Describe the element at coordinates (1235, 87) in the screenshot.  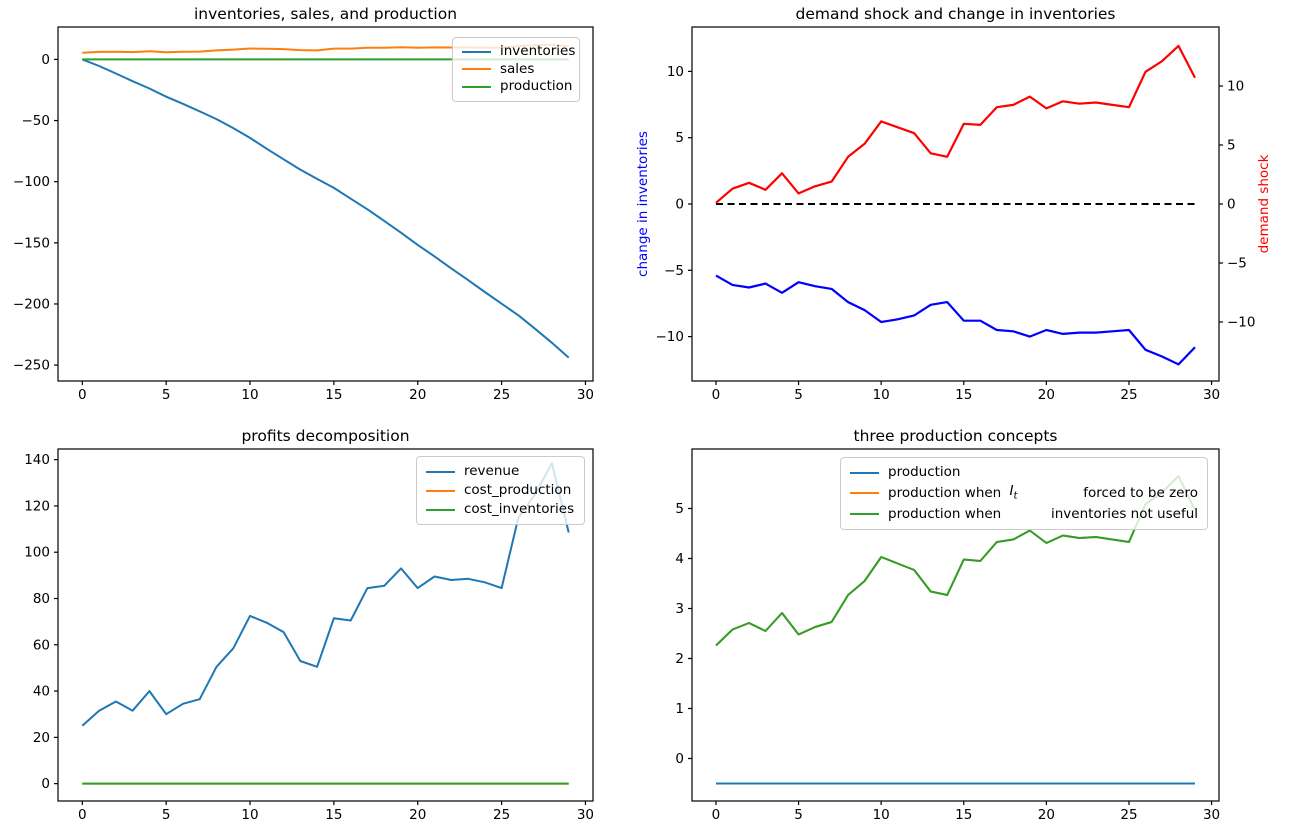
I see `y-tick-right-label: 10` at that location.